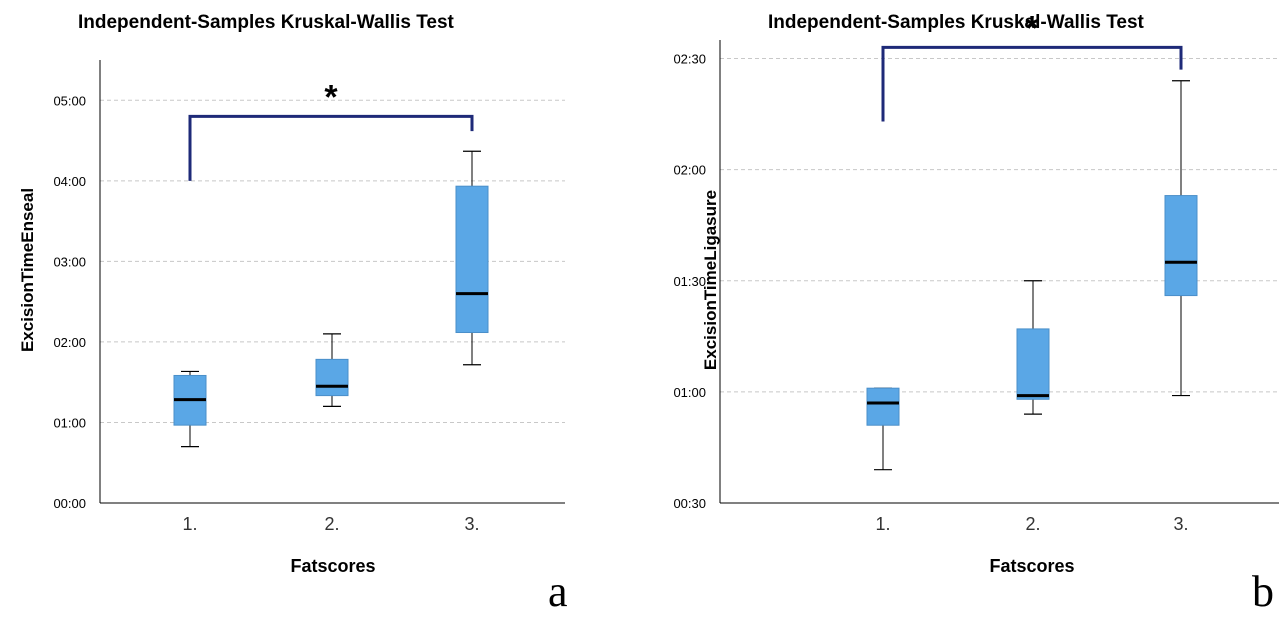  What do you see at coordinates (710, 280) in the screenshot?
I see `y-axis-label: ExcisionTimeLigasure` at bounding box center [710, 280].